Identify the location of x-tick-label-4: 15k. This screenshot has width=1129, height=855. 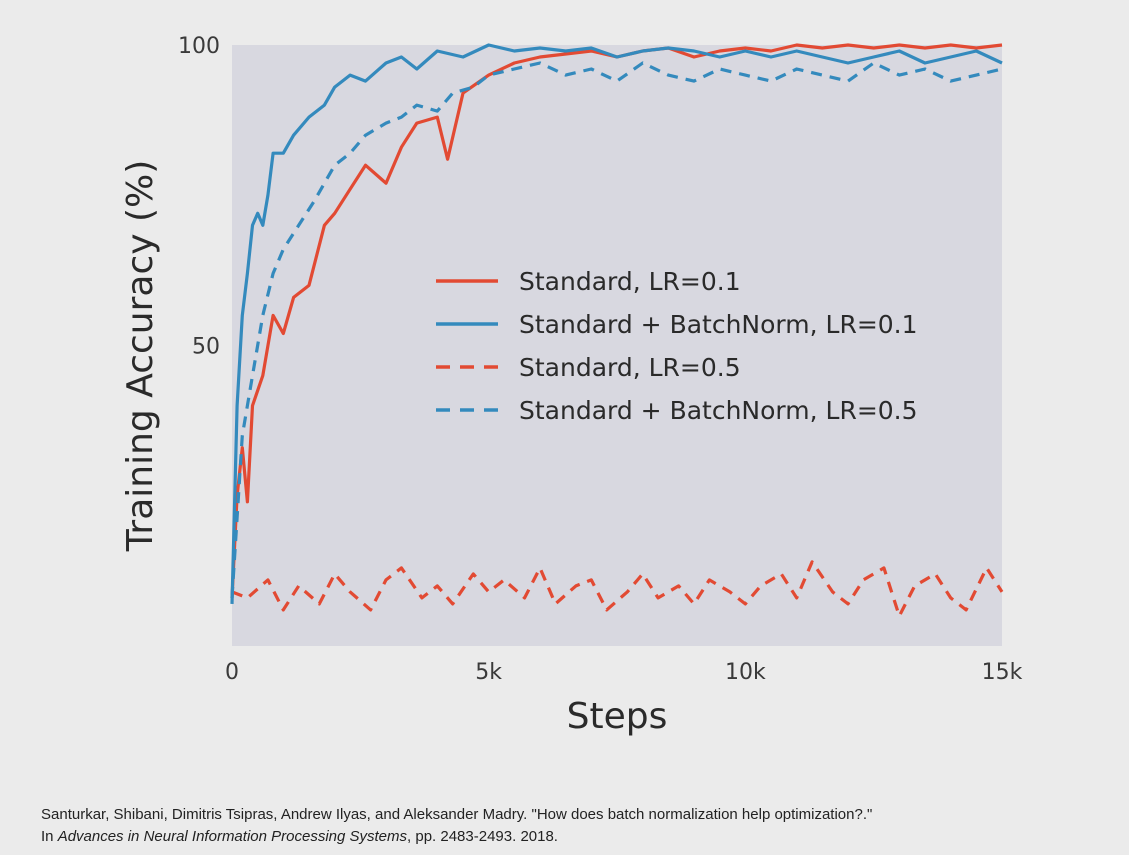
(1002, 672).